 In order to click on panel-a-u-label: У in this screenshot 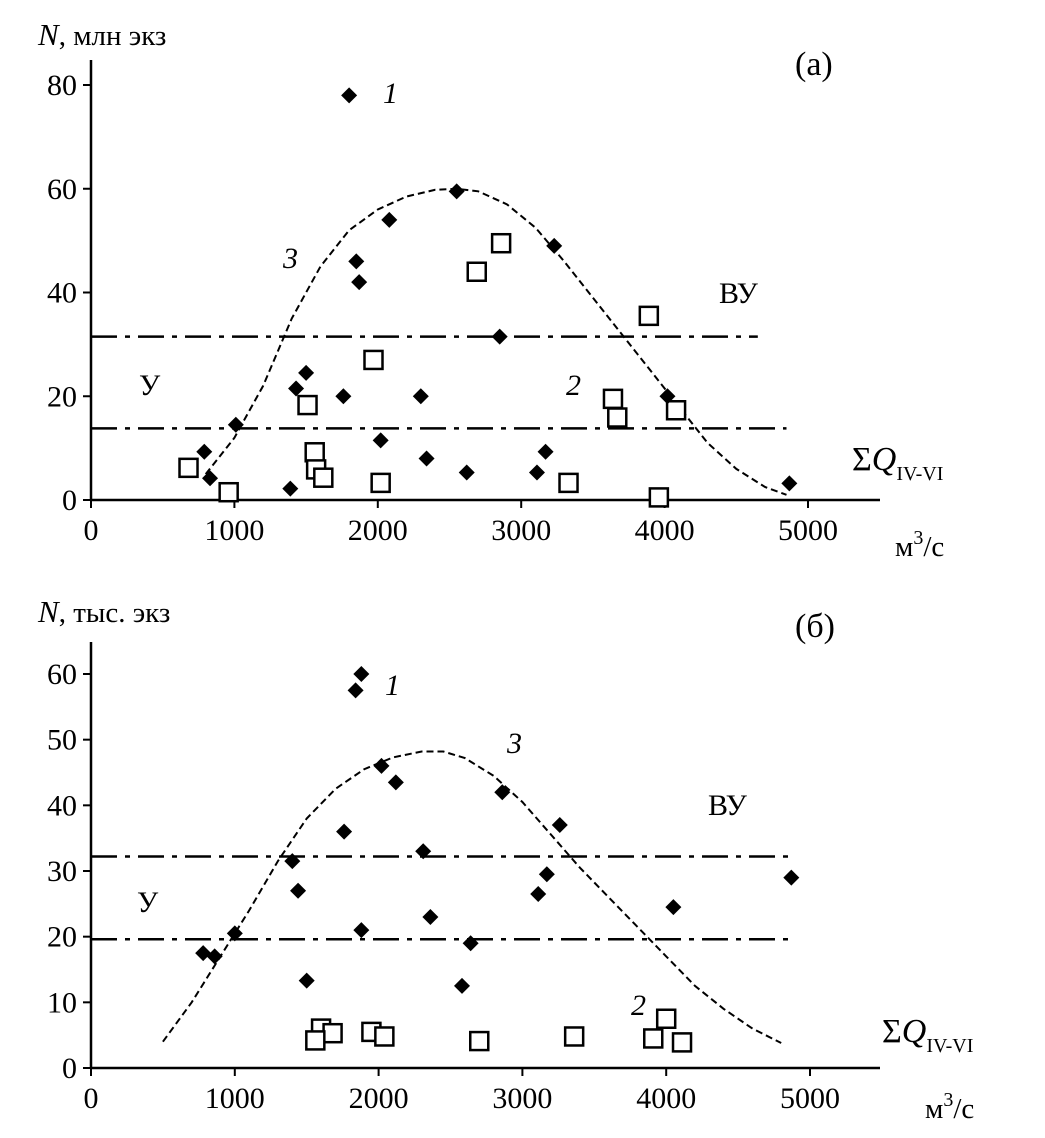, I will do `click(150, 385)`.